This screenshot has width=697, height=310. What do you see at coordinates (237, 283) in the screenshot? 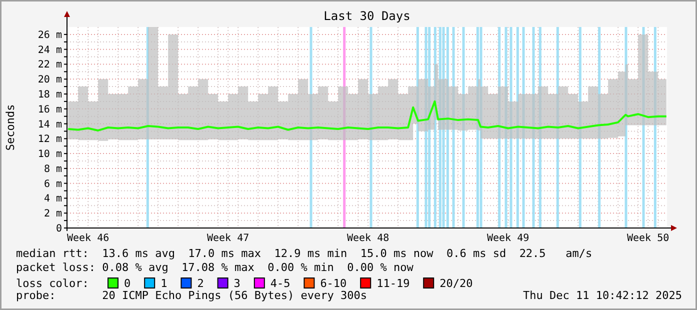
I see `legend-label: 3` at bounding box center [237, 283].